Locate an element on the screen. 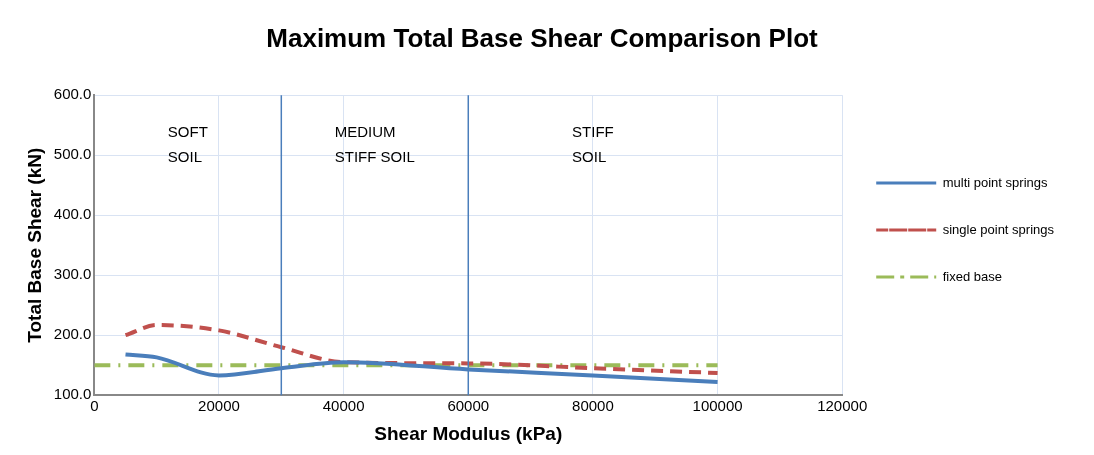 The height and width of the screenshot is (455, 1094). legend-label: fixed base is located at coordinates (972, 276).